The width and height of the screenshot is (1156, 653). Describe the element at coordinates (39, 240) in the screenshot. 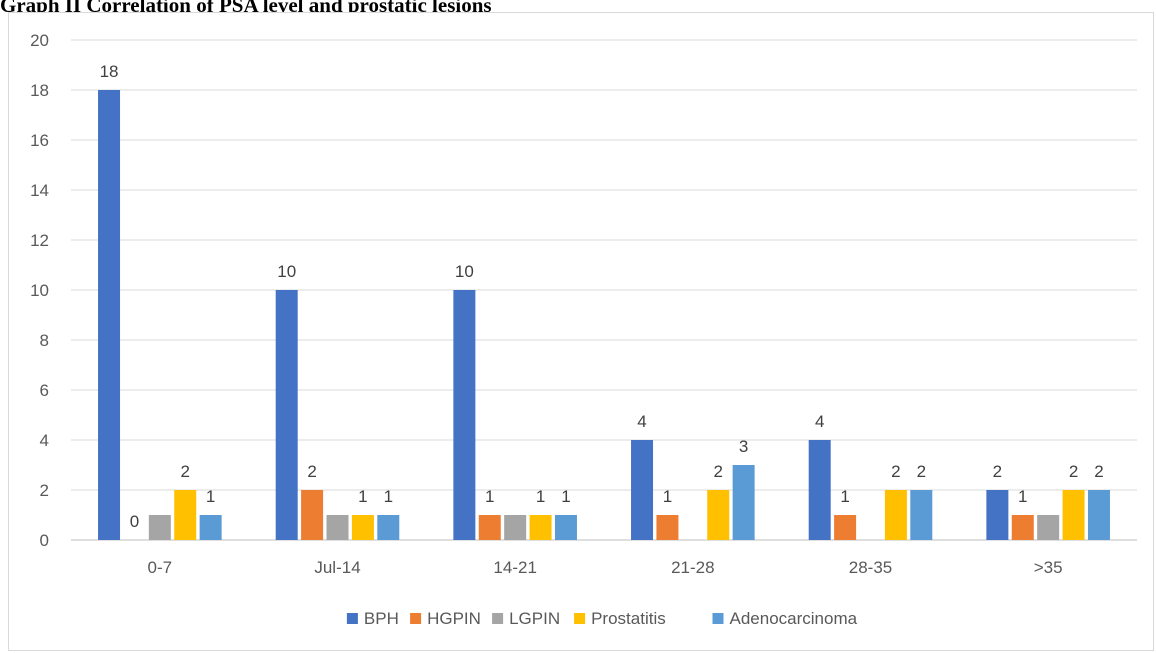

I see `y-tick-label: 12` at that location.